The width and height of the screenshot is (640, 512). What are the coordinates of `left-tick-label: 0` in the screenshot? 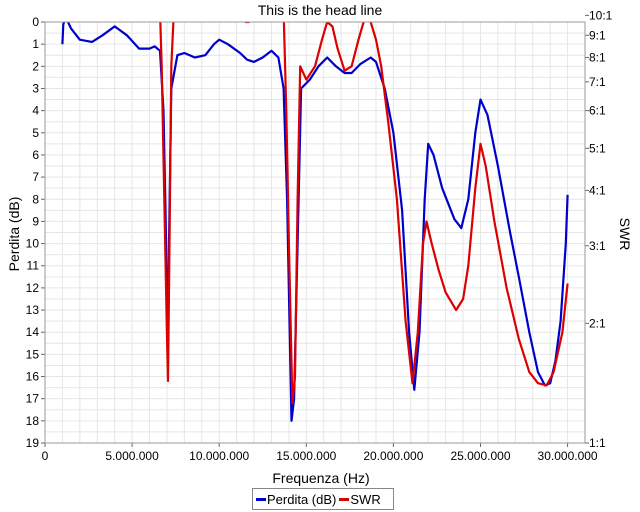 It's located at (35, 22).